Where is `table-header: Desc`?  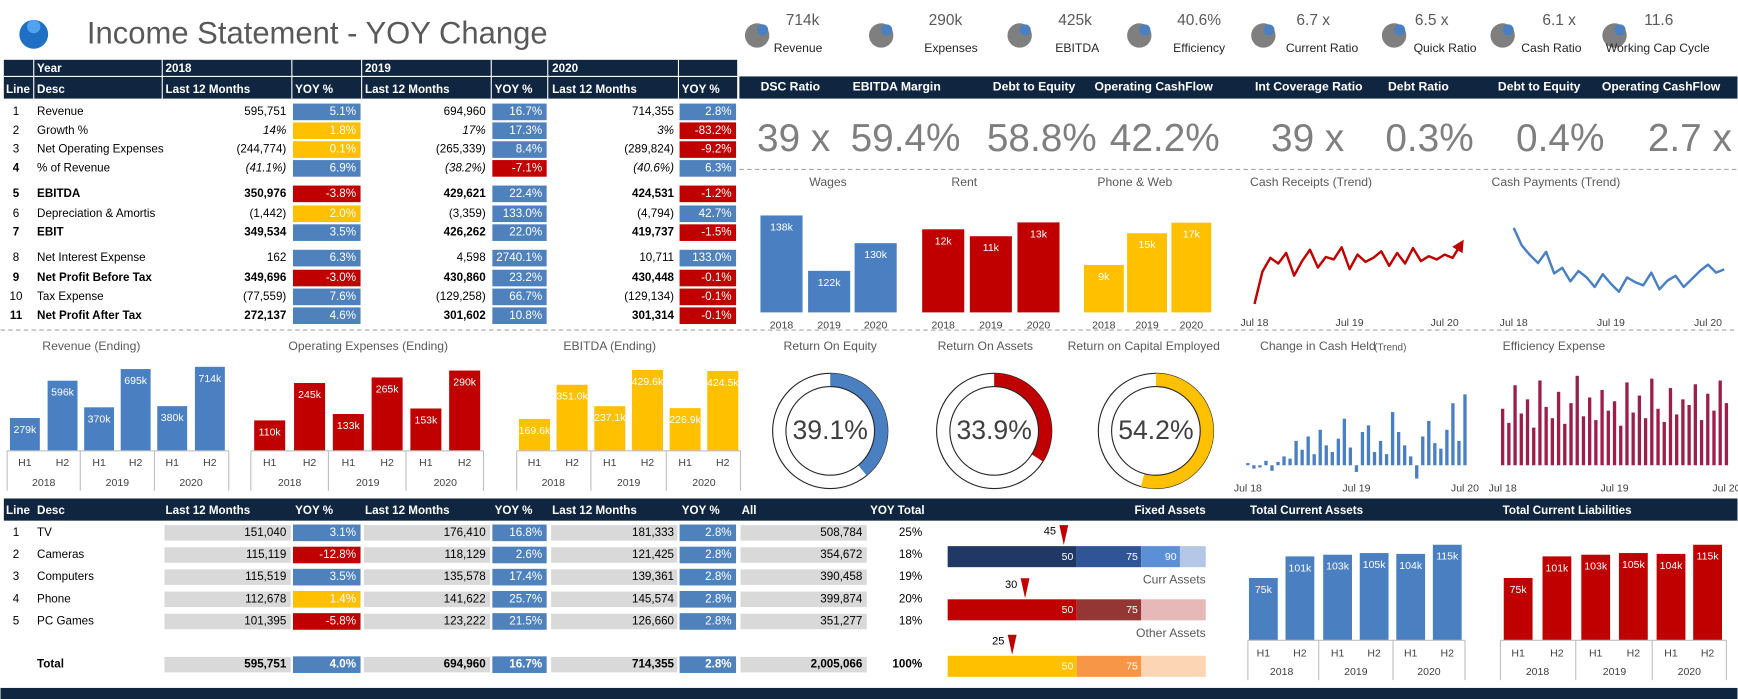
table-header: Desc is located at coordinates (51, 510).